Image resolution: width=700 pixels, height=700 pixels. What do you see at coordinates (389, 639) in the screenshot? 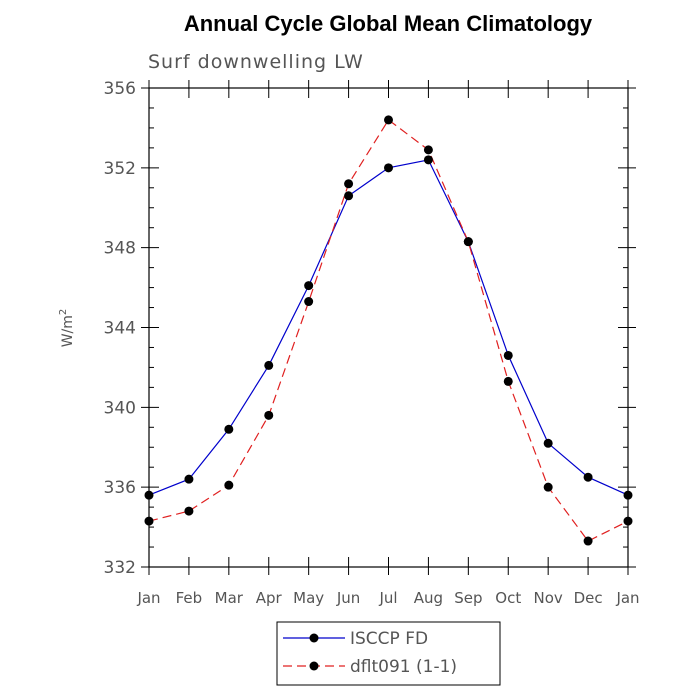
I see `legend-label-isccp: ISCCP FD` at bounding box center [389, 639].